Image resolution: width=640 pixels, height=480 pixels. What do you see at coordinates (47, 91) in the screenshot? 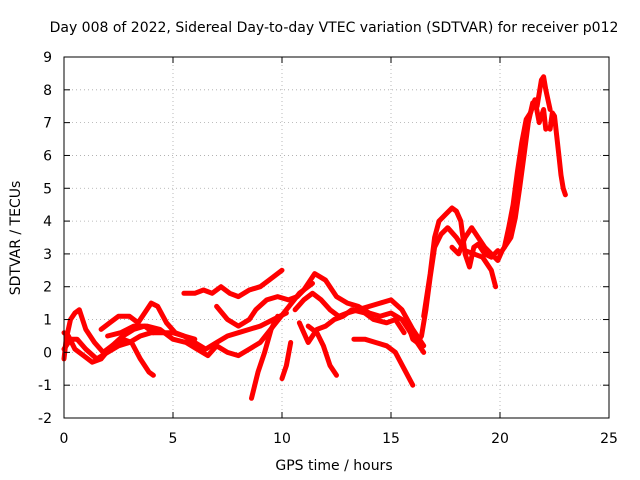
I see `y-tick-label: 8` at bounding box center [47, 91].